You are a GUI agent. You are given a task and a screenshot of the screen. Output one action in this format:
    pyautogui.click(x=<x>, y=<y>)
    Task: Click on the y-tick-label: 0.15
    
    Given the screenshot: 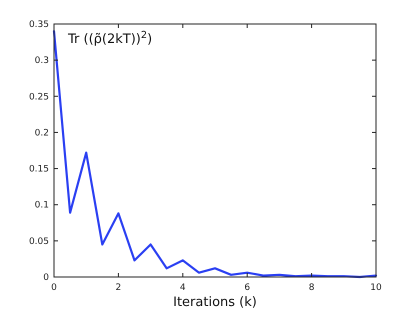 What is the action you would take?
    pyautogui.click(x=38, y=169)
    